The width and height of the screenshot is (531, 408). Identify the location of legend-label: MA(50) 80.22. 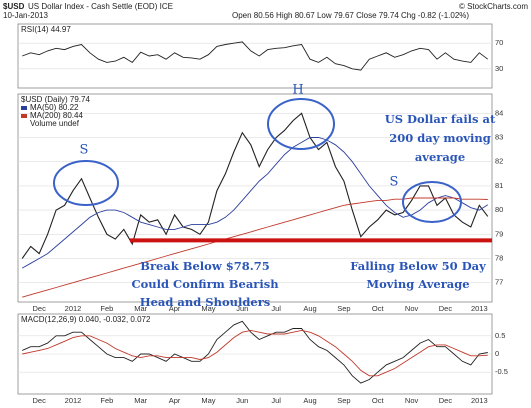
(54, 107).